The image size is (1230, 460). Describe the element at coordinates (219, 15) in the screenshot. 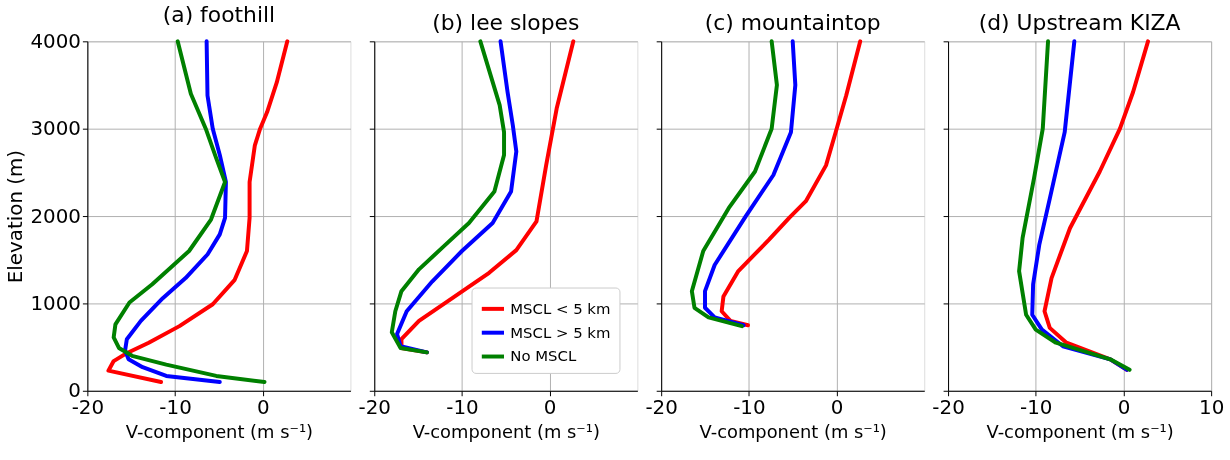

I see `chart-title: (a) foothill` at that location.